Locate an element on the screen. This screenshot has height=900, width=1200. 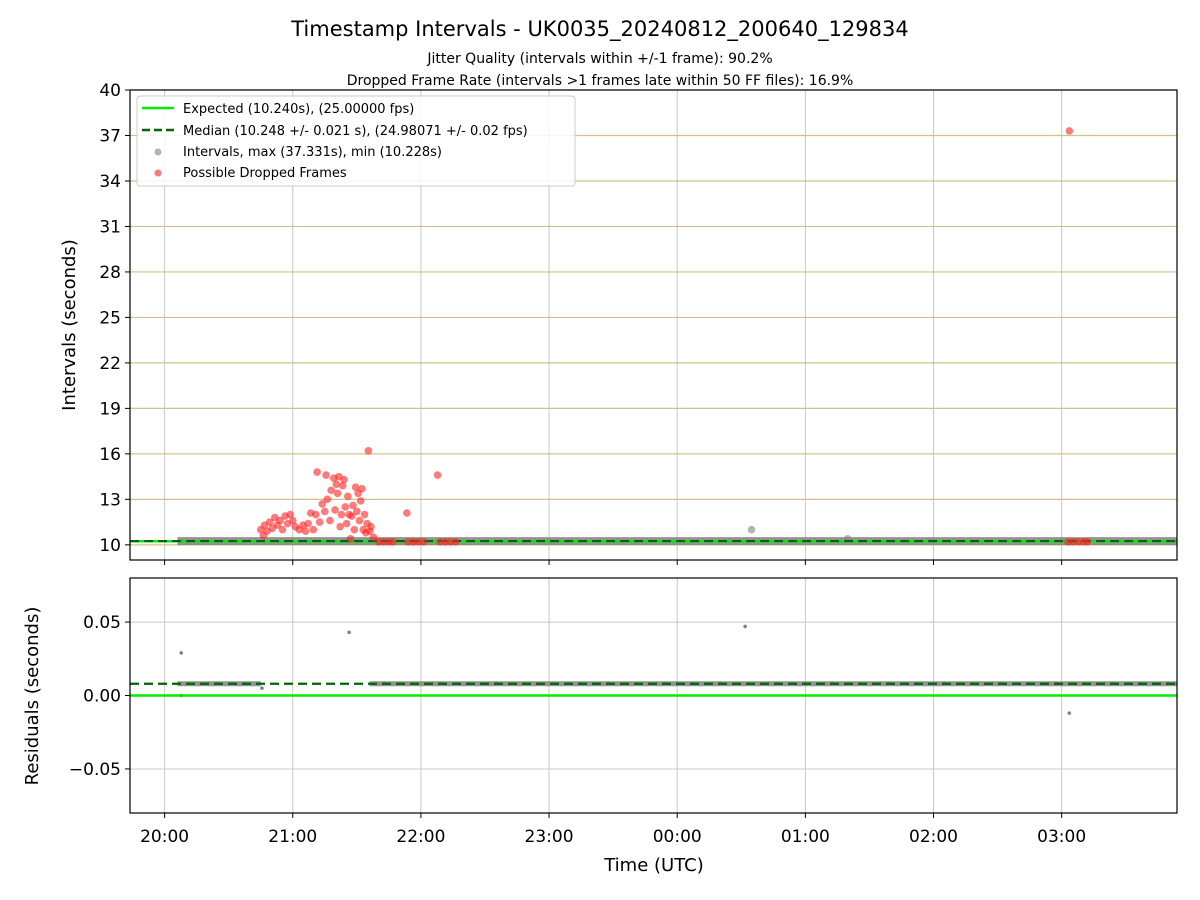
top-y-tick-label: 31 is located at coordinates (110, 227).